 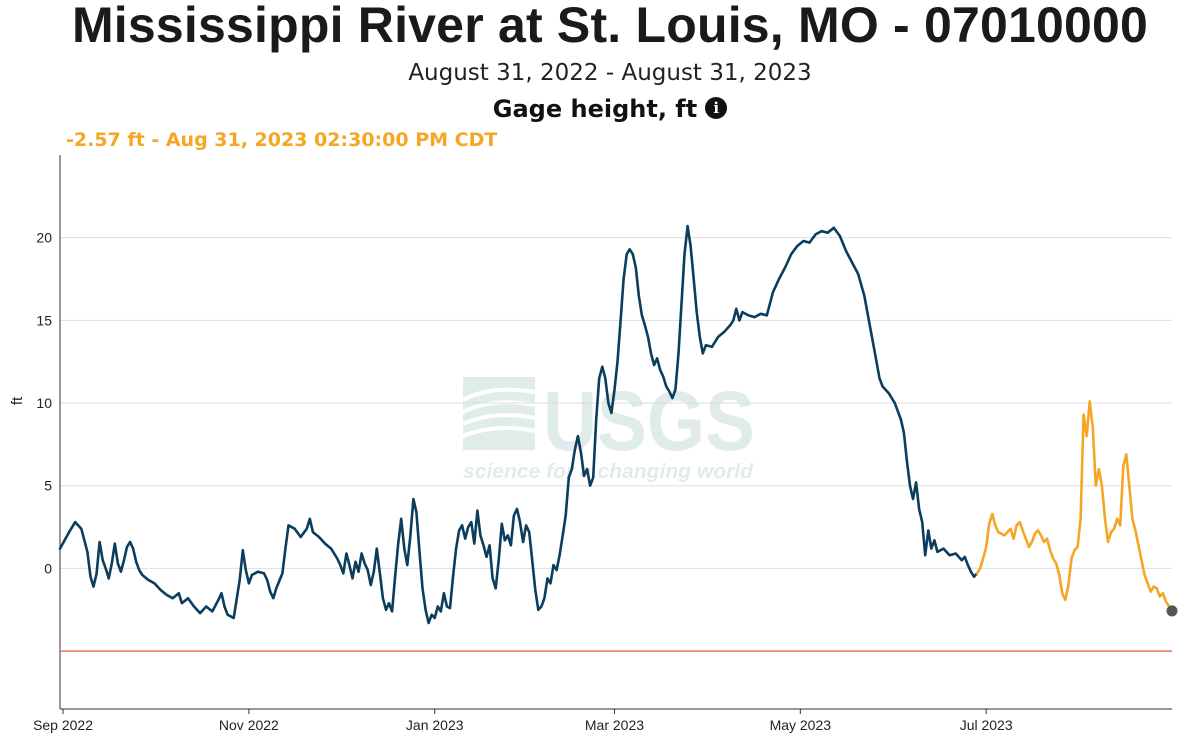 I want to click on latest-value-readout: -2.57 ft - Aug 31, 2023 02:30:00 PM CDT, so click(x=282, y=140).